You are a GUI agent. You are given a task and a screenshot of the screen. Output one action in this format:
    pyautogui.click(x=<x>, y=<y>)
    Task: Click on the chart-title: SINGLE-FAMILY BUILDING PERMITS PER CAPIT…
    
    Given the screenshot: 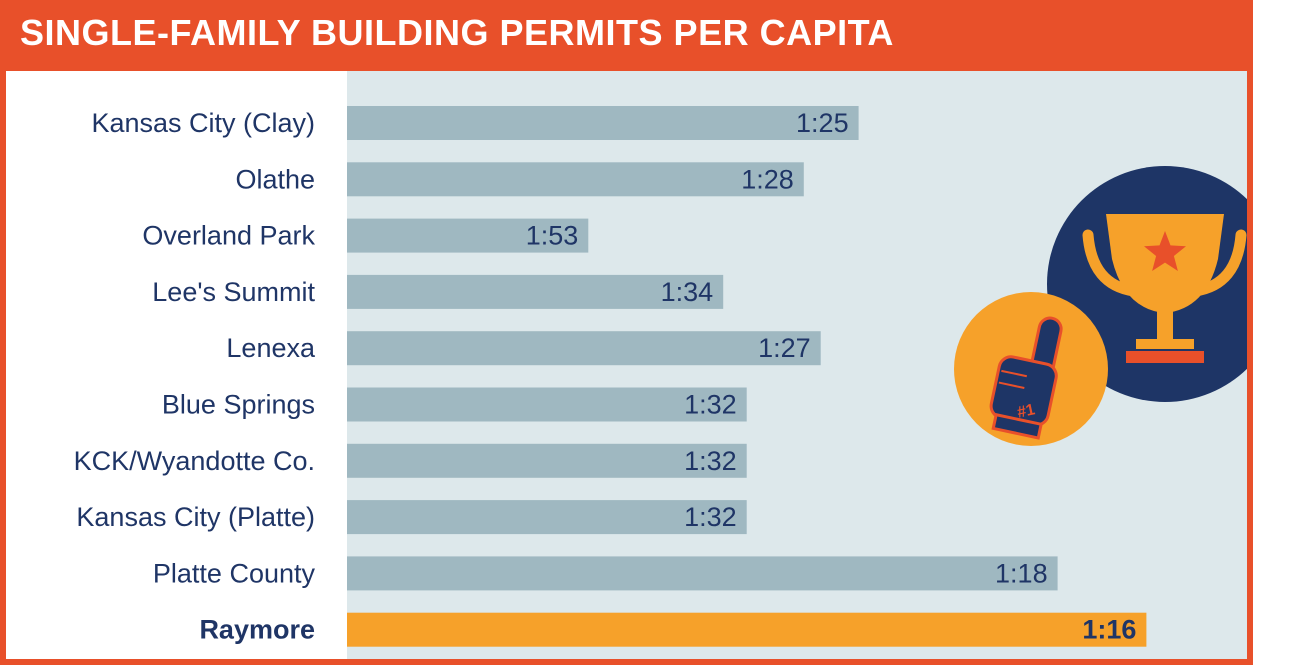 What is the action you would take?
    pyautogui.click(x=457, y=32)
    